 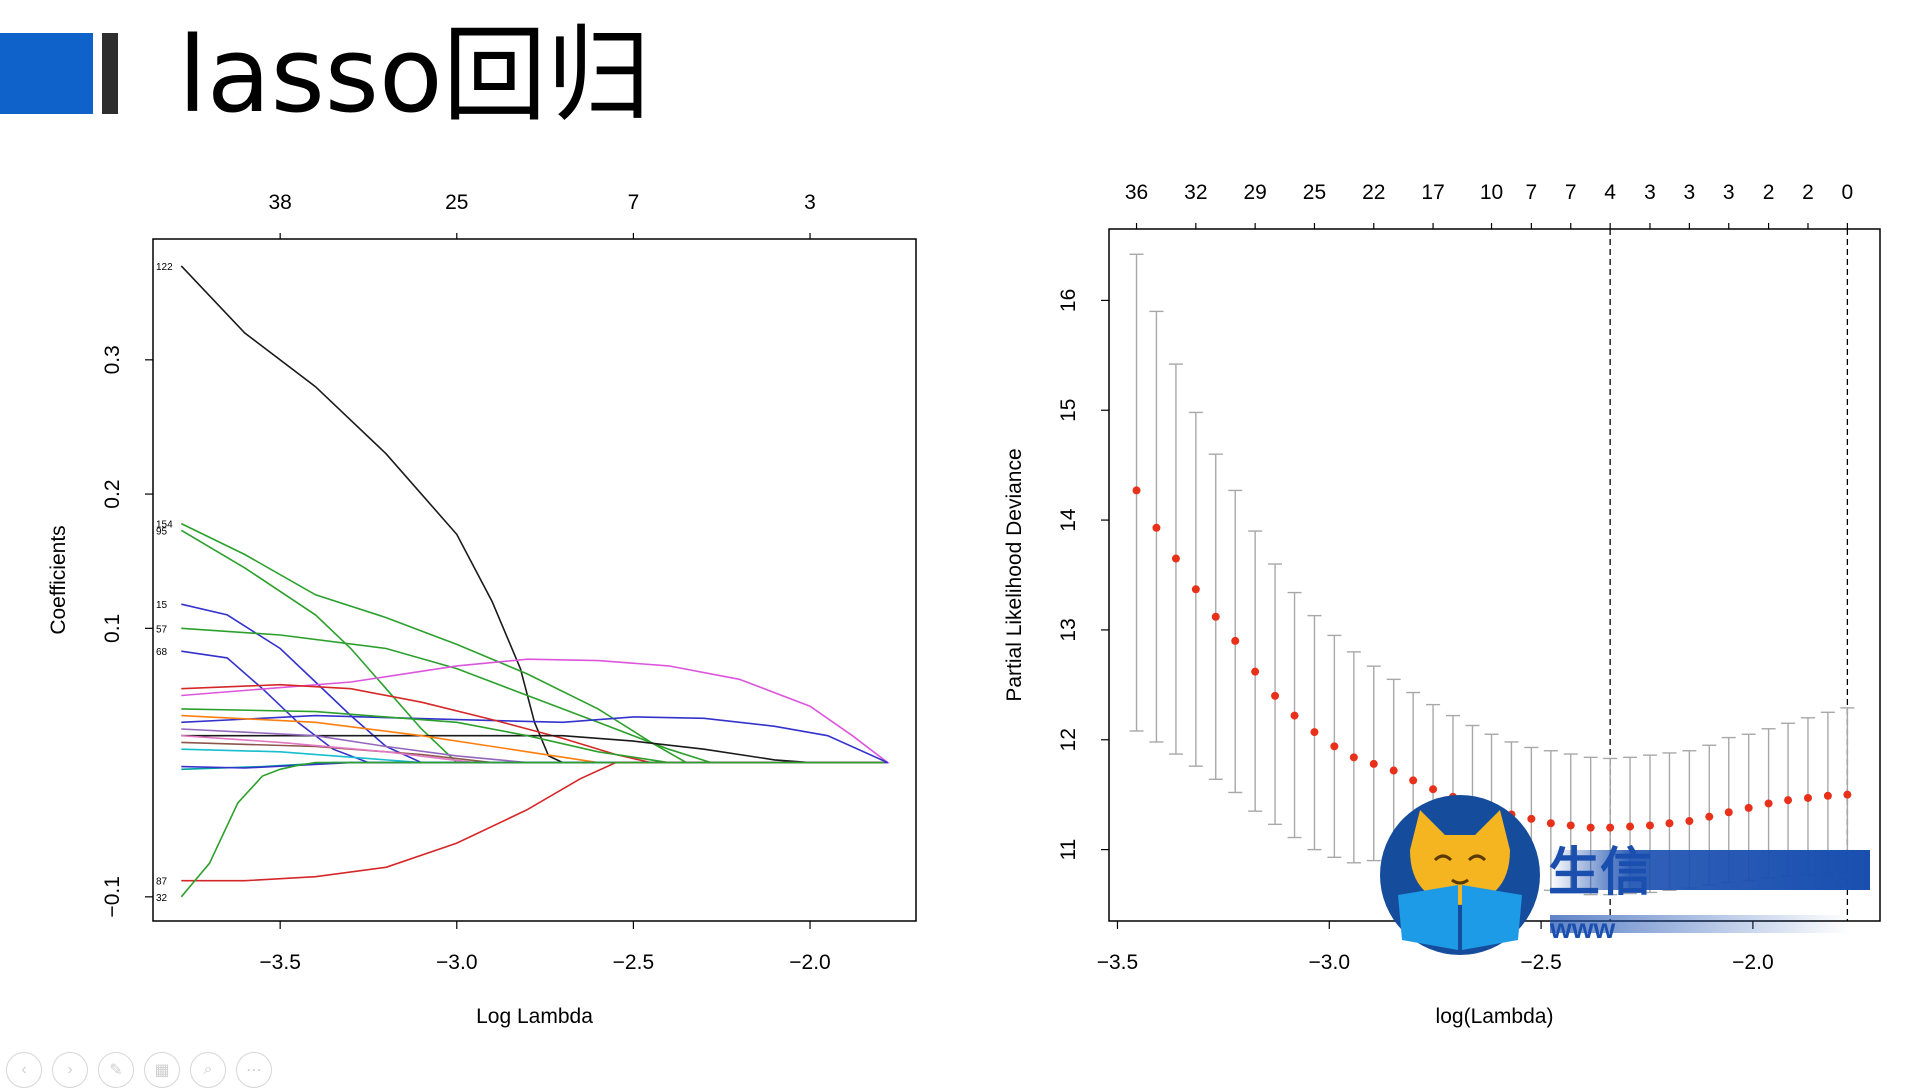 What do you see at coordinates (1136, 192) in the screenshot?
I see `right-top-tick-label: 36` at bounding box center [1136, 192].